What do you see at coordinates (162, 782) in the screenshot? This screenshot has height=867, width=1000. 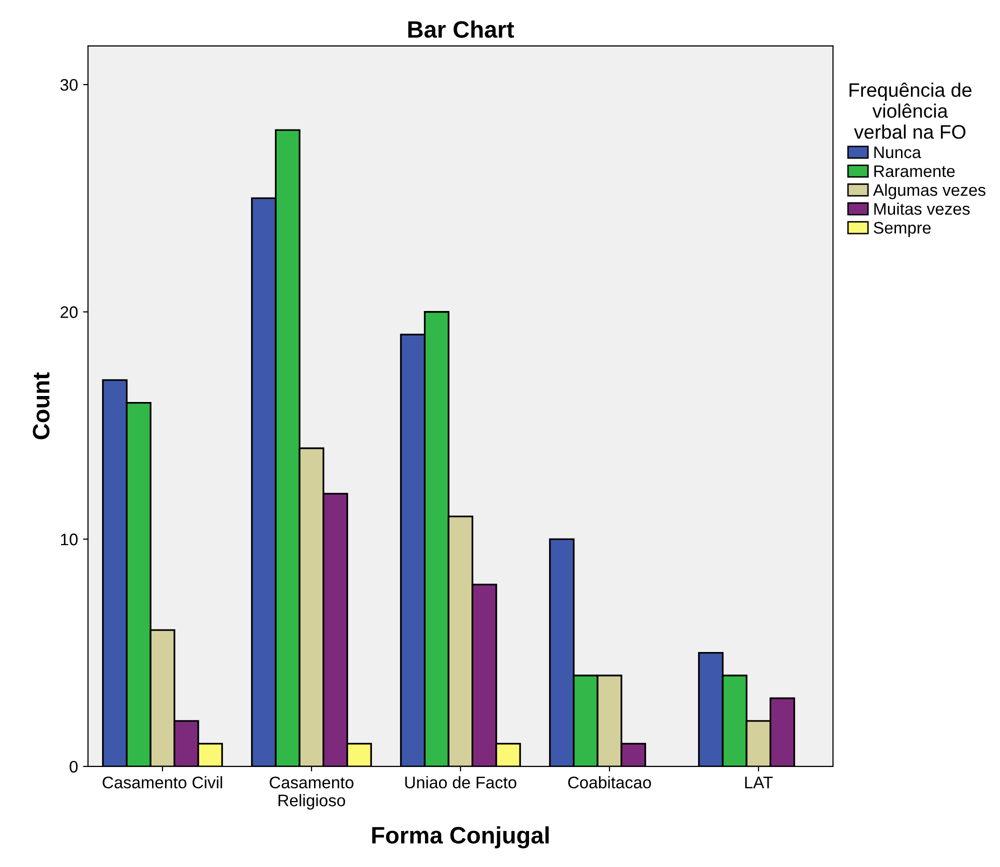 I see `x-tick-label: Casamento Civil` at bounding box center [162, 782].